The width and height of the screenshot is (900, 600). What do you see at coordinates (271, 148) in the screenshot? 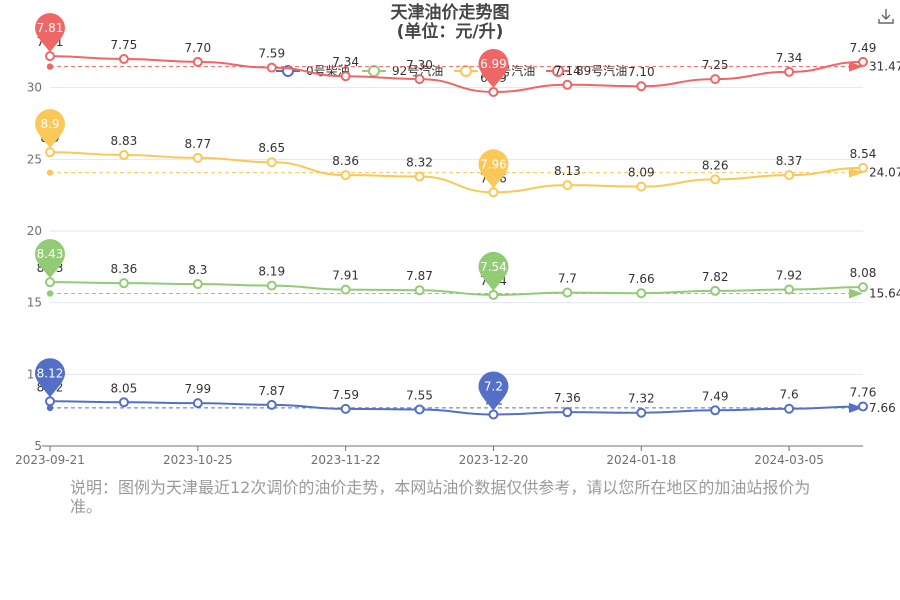
I see `data-label: 8.65` at bounding box center [271, 148].